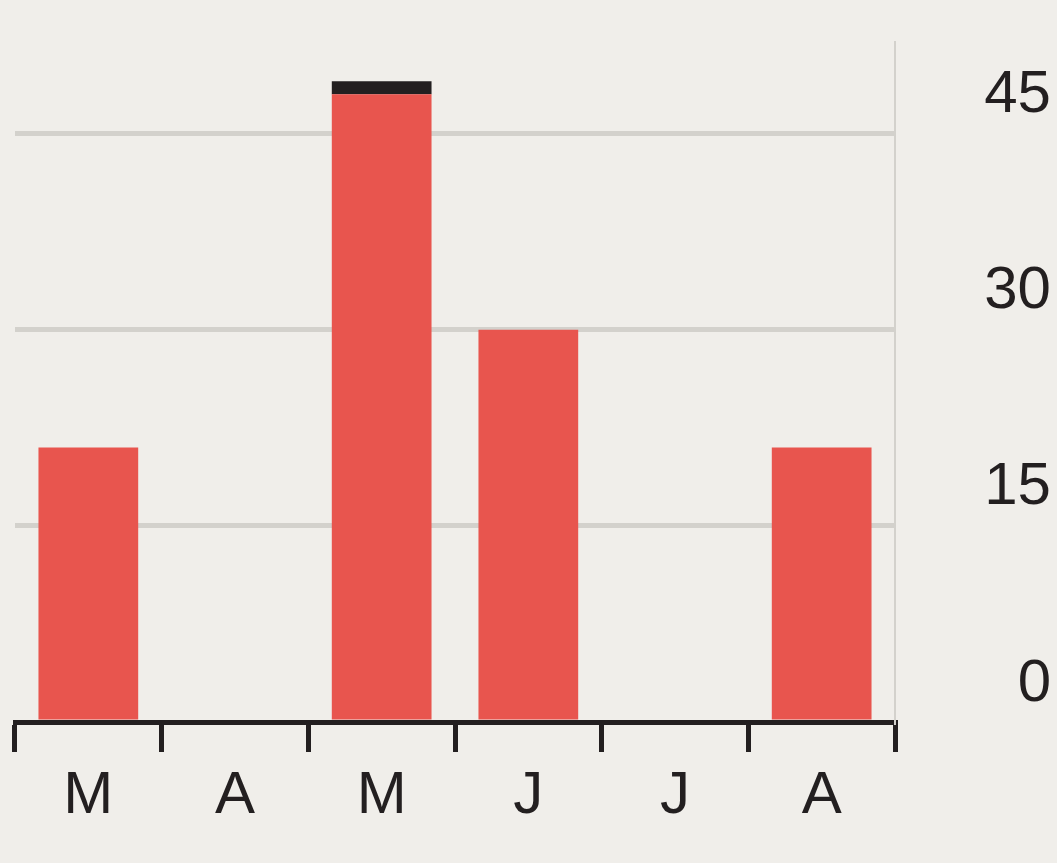 The image size is (1057, 863). I want to click on y-tick-label: 0, so click(1034, 680).